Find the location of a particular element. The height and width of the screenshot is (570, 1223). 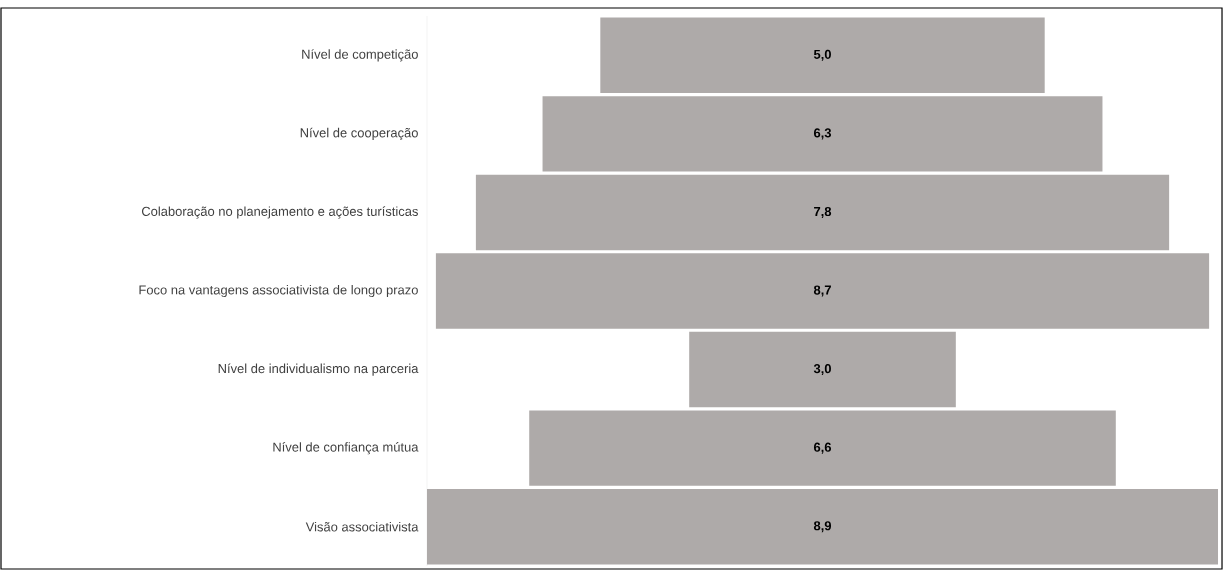

category-label: Nível de confiança mútua is located at coordinates (346, 448).